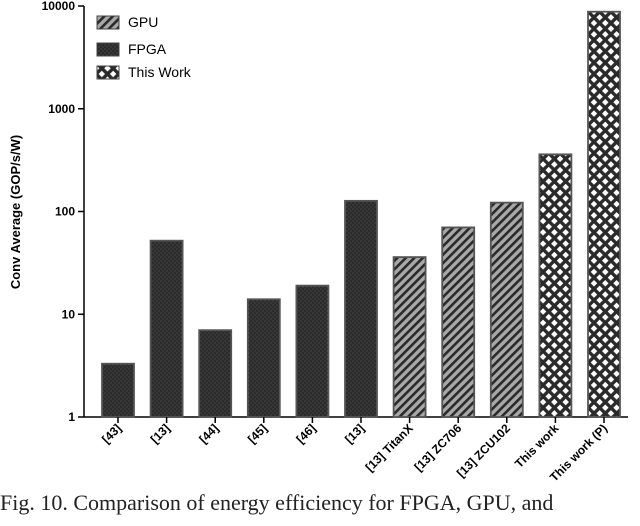 This screenshot has height=526, width=640. Describe the element at coordinates (108, 22) in the screenshot. I see `legend-swatch-gpu` at that location.